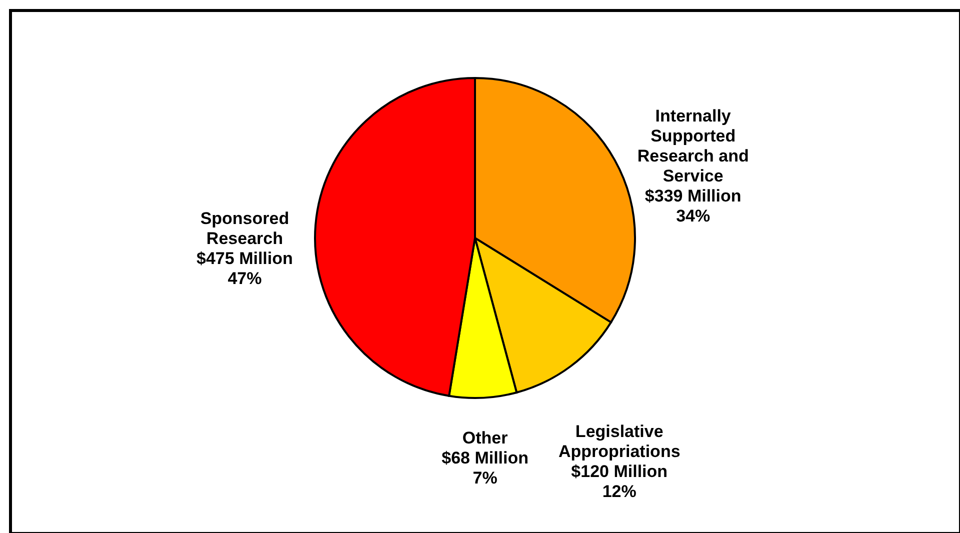 This screenshot has height=533, width=960. What do you see at coordinates (693, 206) in the screenshot?
I see `data-label: $339 Million 34%` at bounding box center [693, 206].